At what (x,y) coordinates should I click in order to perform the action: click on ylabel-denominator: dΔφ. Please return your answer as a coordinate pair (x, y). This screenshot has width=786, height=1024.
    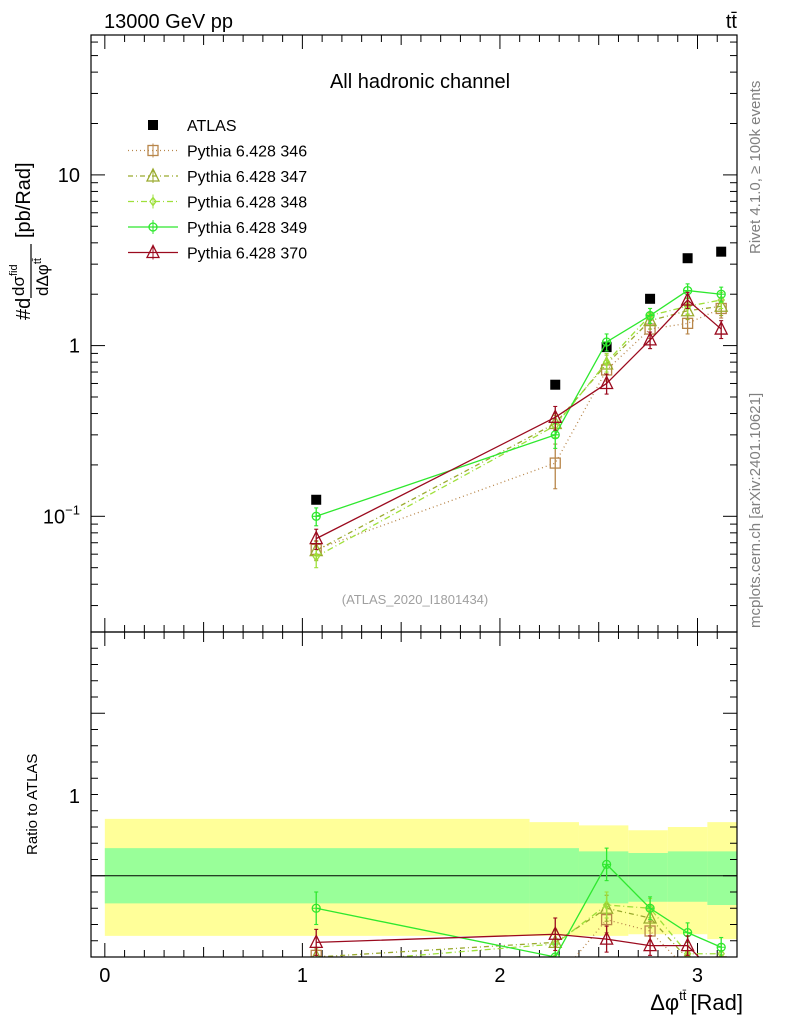
    Looking at the image, I should click on (42, 280).